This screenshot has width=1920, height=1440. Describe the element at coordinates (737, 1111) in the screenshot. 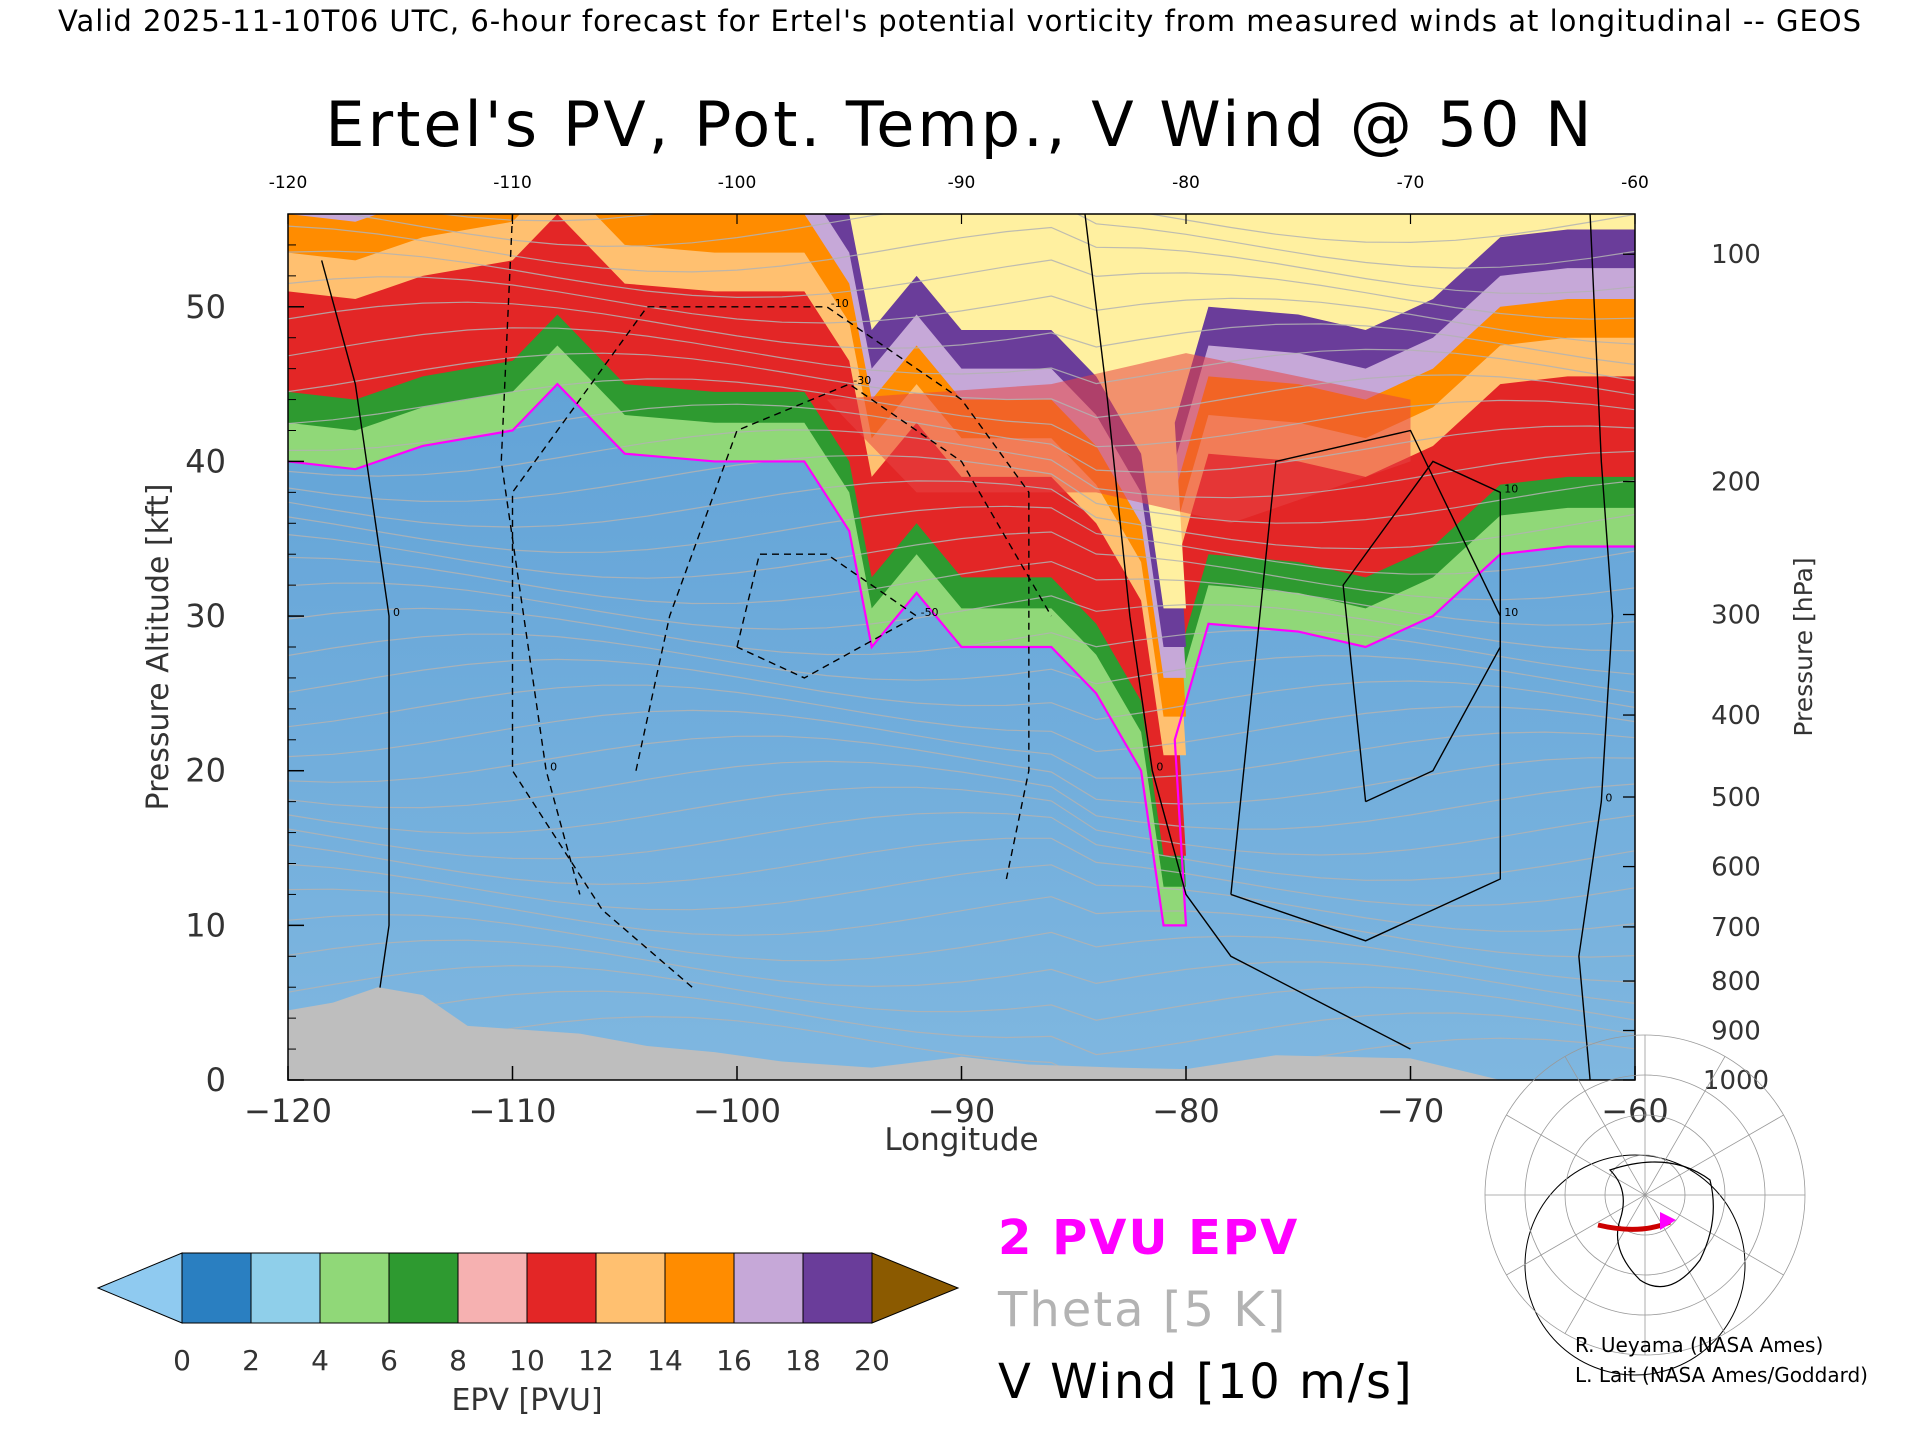

I see `x-tick-label: −100` at that location.